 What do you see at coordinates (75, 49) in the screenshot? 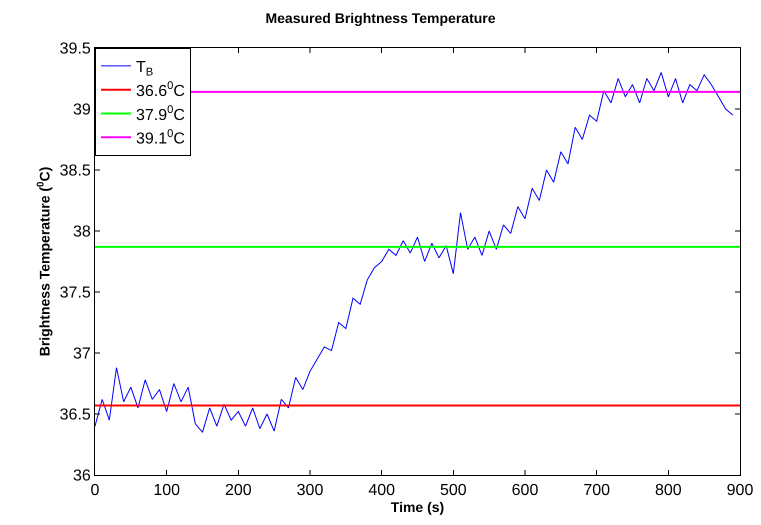
I see `y-tick-label: 39.5` at bounding box center [75, 49].